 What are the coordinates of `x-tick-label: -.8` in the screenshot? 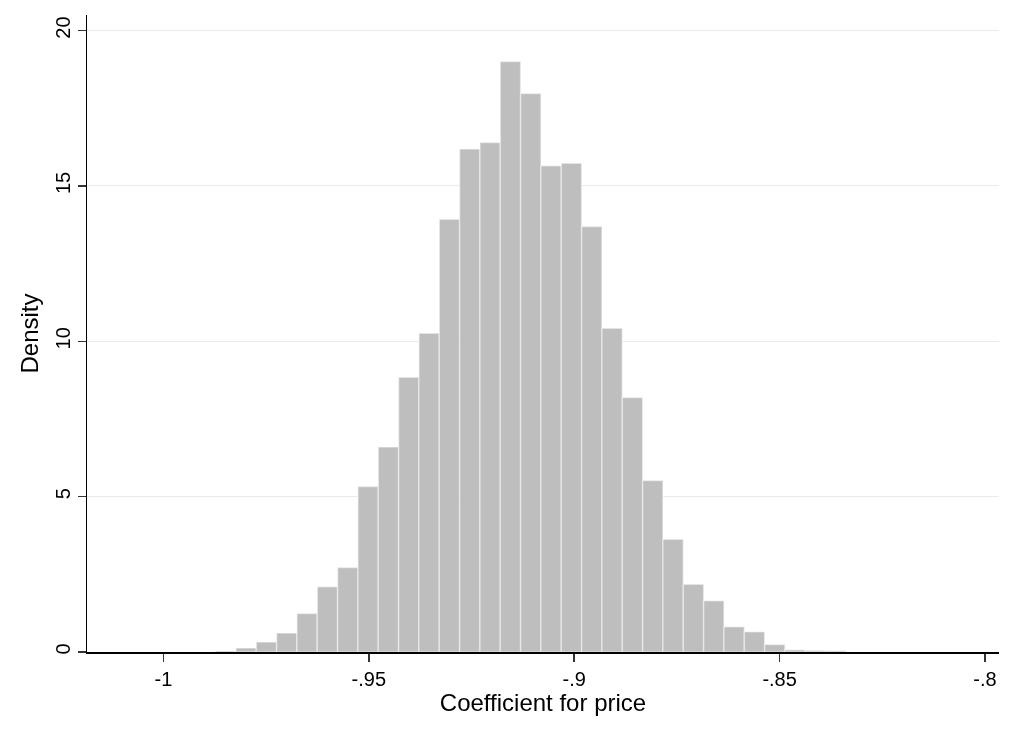 It's located at (985, 678).